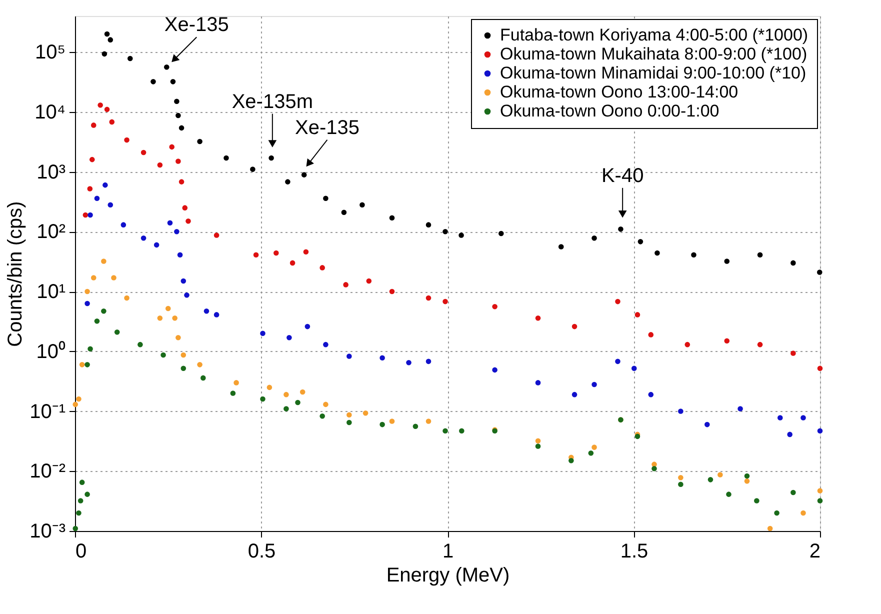 This screenshot has width=881, height=614. Describe the element at coordinates (619, 92) in the screenshot. I see `legend-label: Okuma-town Oono 13:00-14:00` at that location.